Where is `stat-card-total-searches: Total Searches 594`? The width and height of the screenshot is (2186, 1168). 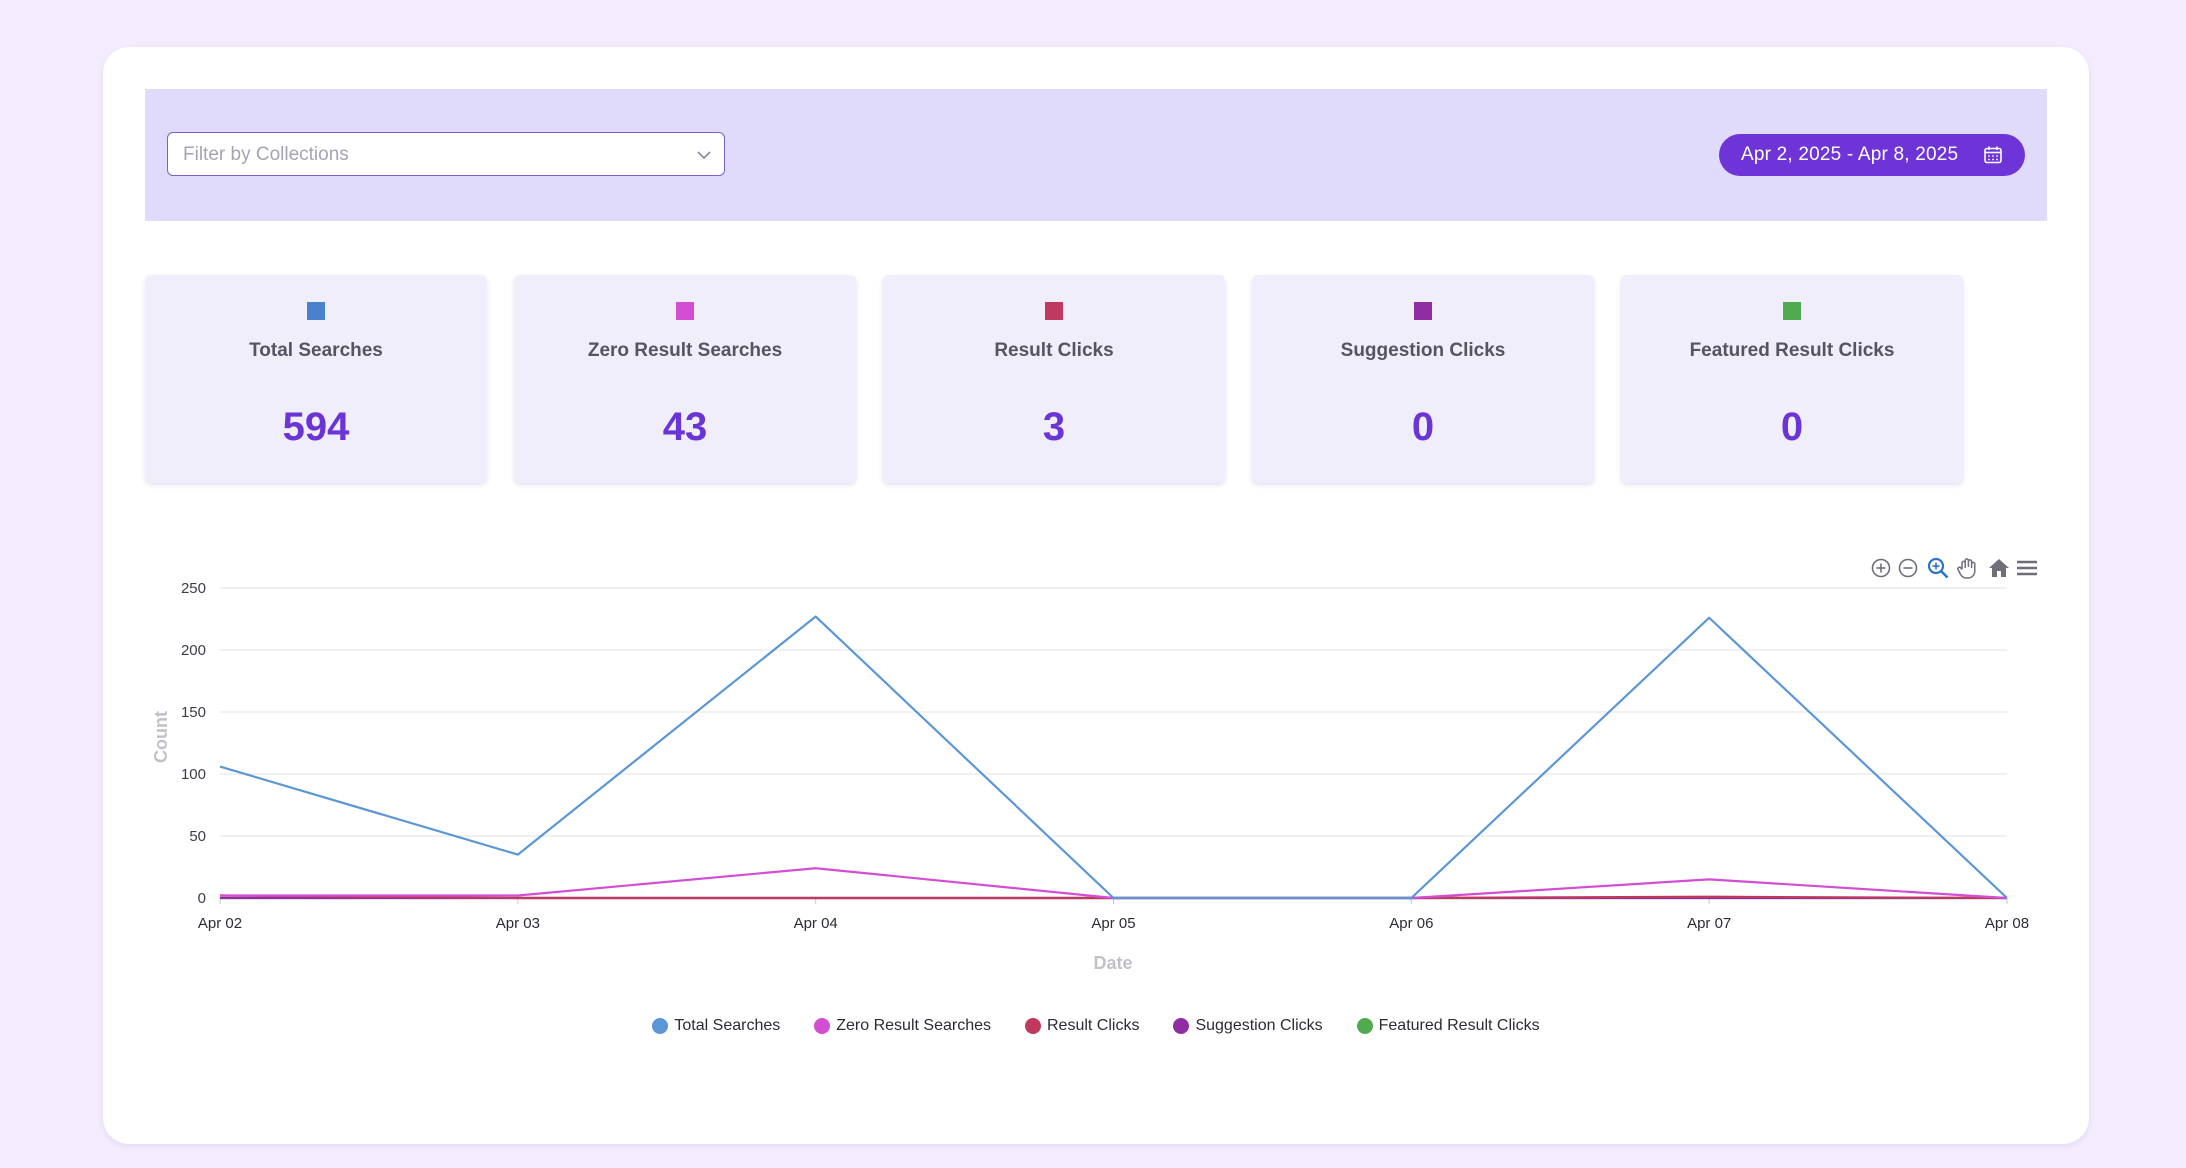 stat-card-total-searches: Total Searches 594 is located at coordinates (316, 379).